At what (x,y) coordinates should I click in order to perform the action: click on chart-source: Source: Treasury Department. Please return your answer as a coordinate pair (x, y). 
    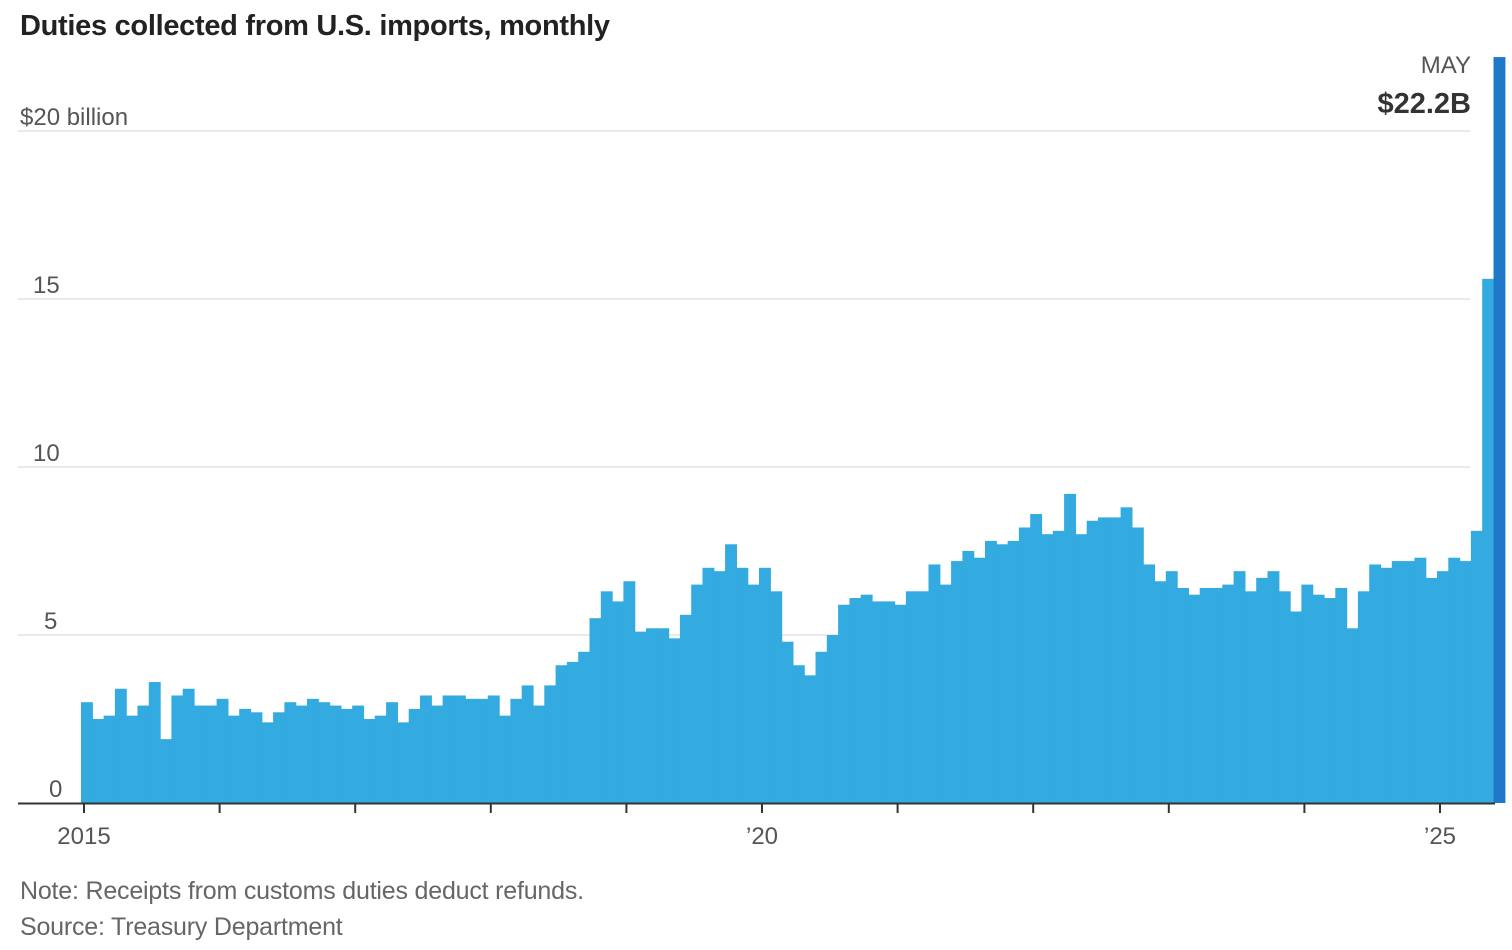
    Looking at the image, I should click on (181, 927).